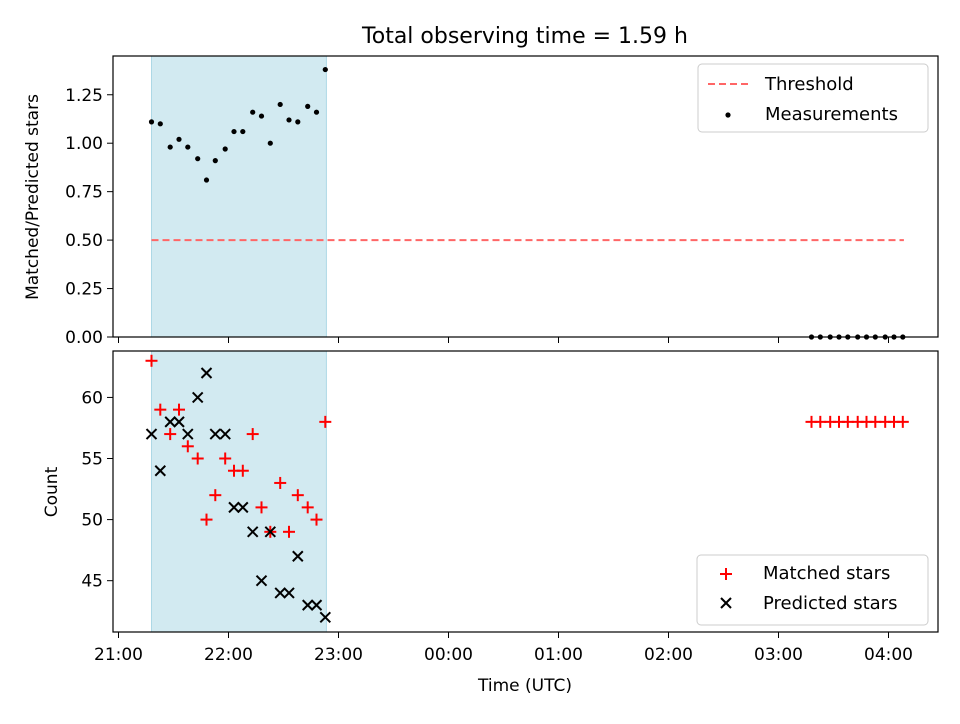  What do you see at coordinates (778, 655) in the screenshot?
I see `bottom-x-tick-label: 03:00` at bounding box center [778, 655].